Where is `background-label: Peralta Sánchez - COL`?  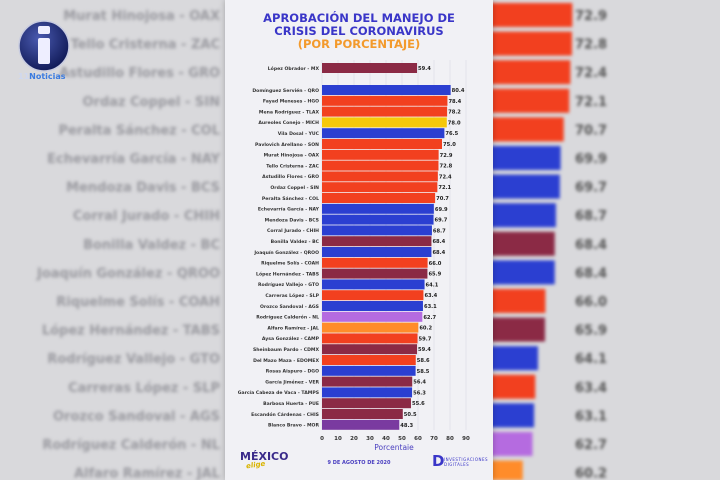
background-label: Peralta Sánchez - COL is located at coordinates (139, 130).